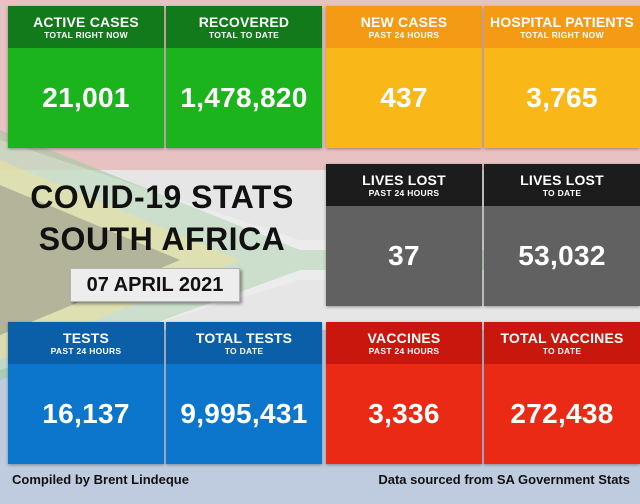  What do you see at coordinates (86, 337) in the screenshot?
I see `card-title: TESTS` at bounding box center [86, 337].